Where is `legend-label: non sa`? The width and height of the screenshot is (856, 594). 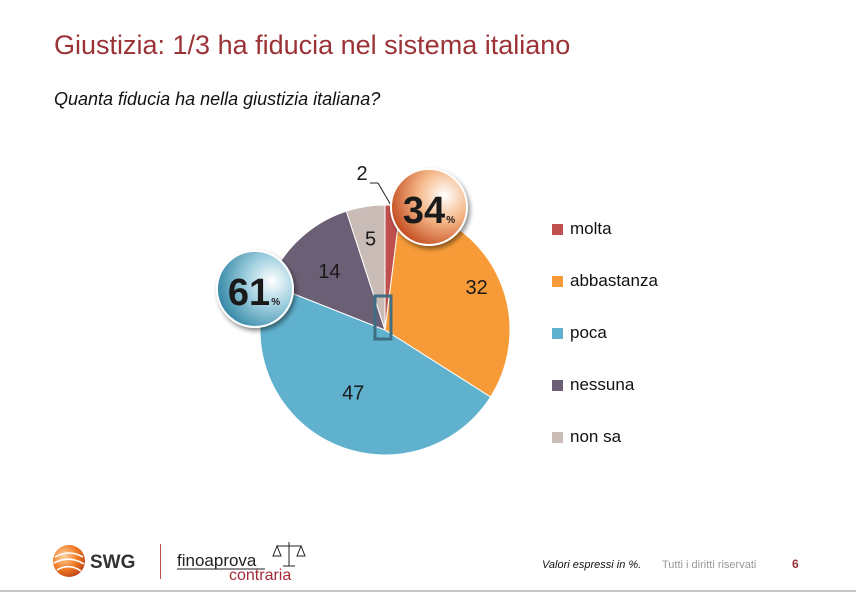
legend-label: non sa is located at coordinates (596, 436).